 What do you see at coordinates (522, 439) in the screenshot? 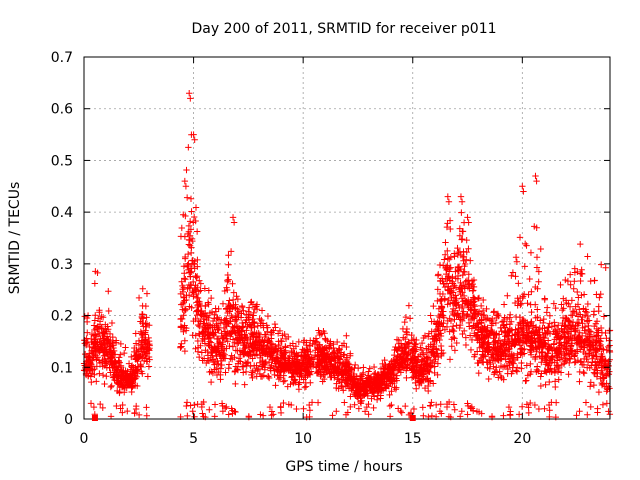
I see `x-tick-label: 20` at bounding box center [522, 439].